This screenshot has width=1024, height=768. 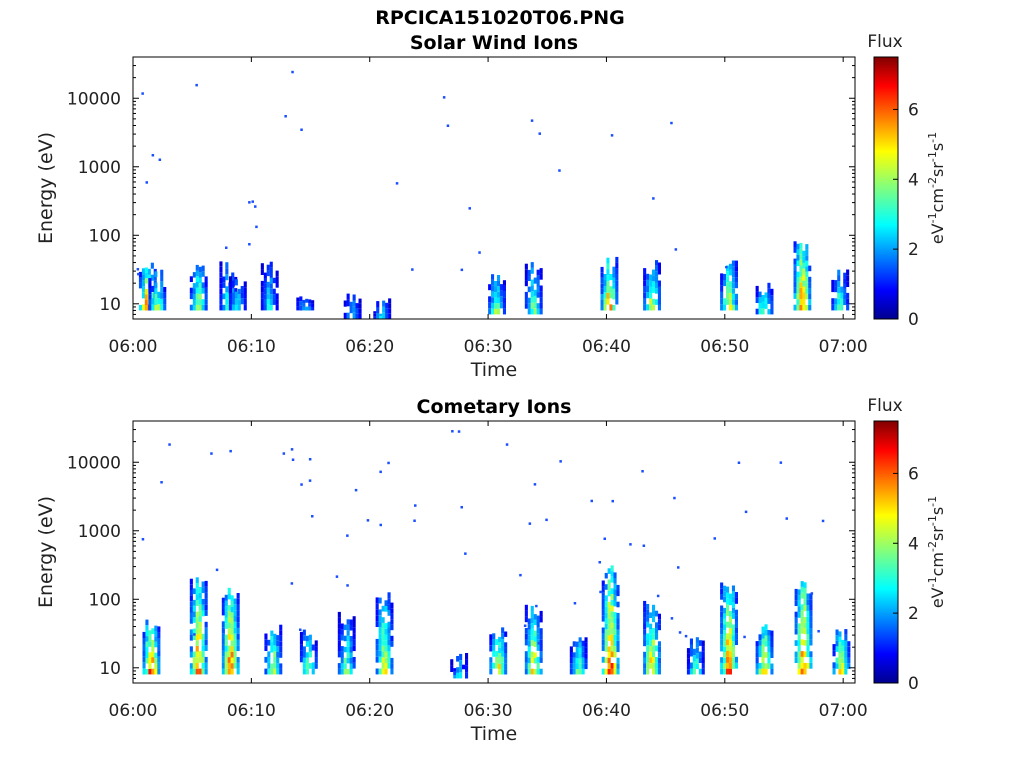 I want to click on solar-wind-y-tick-label: 10000, so click(x=94, y=99).